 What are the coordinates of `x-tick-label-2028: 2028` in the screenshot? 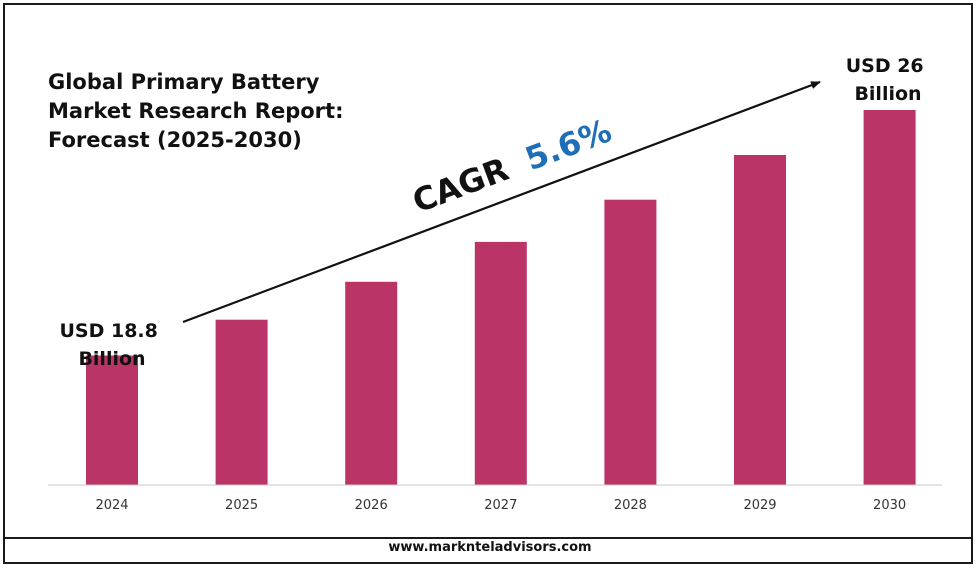 It's located at (630, 505).